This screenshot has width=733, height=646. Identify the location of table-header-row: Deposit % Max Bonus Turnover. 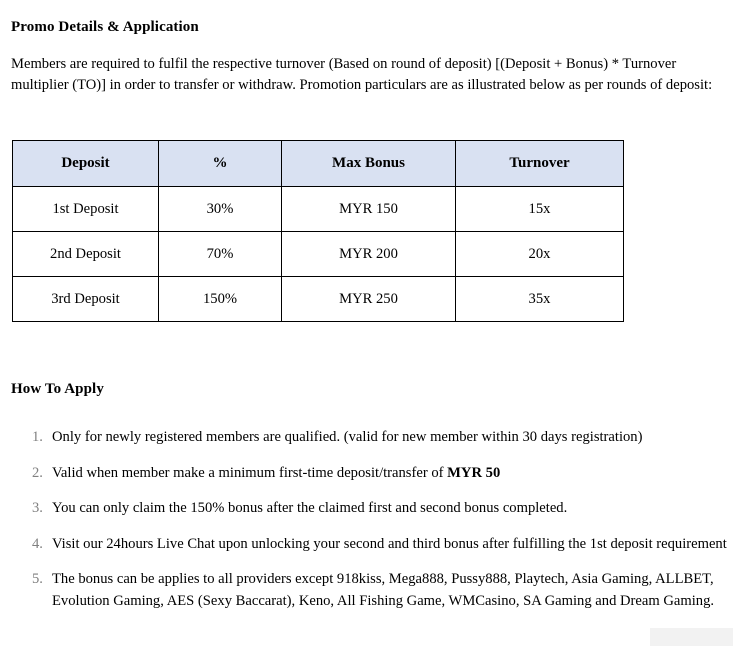
(318, 163).